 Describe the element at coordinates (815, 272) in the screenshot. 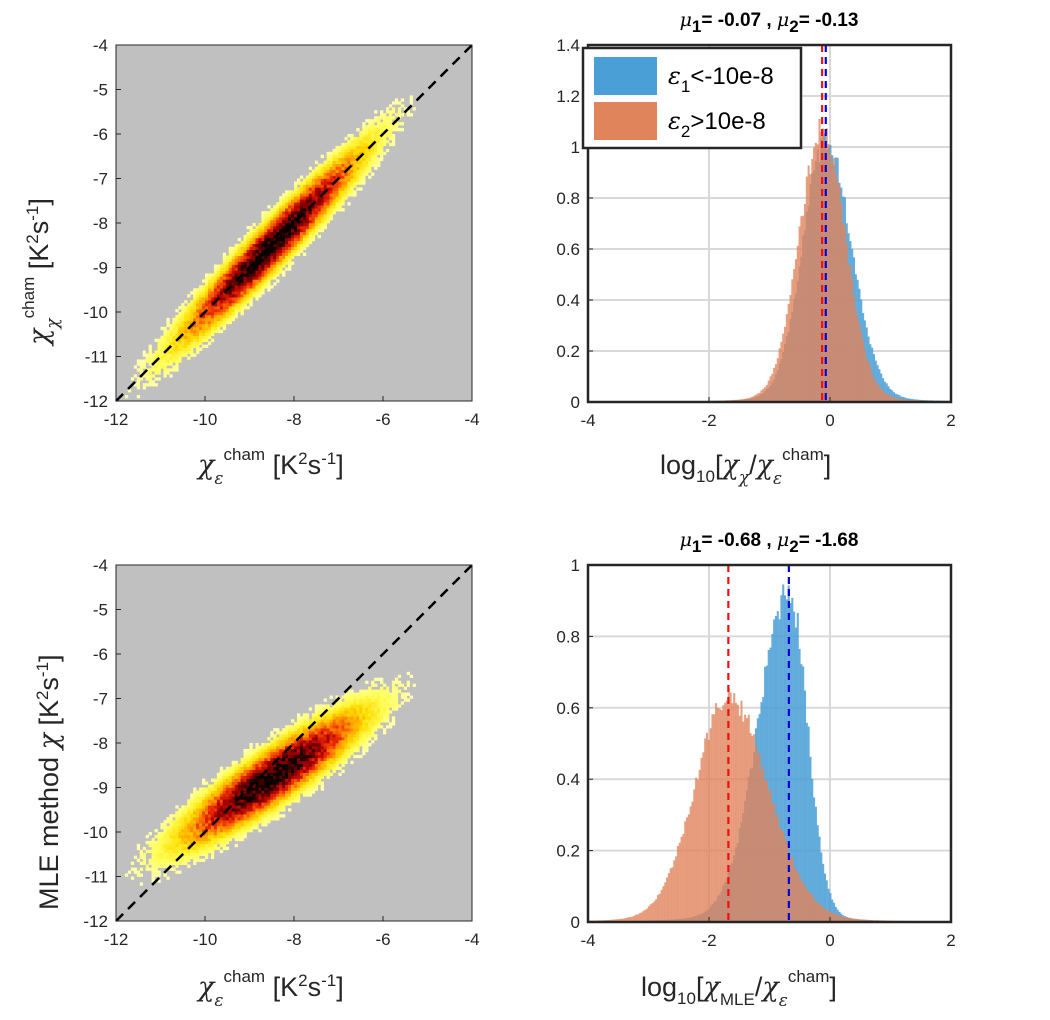

I see `hist-top-bar-series2` at that location.